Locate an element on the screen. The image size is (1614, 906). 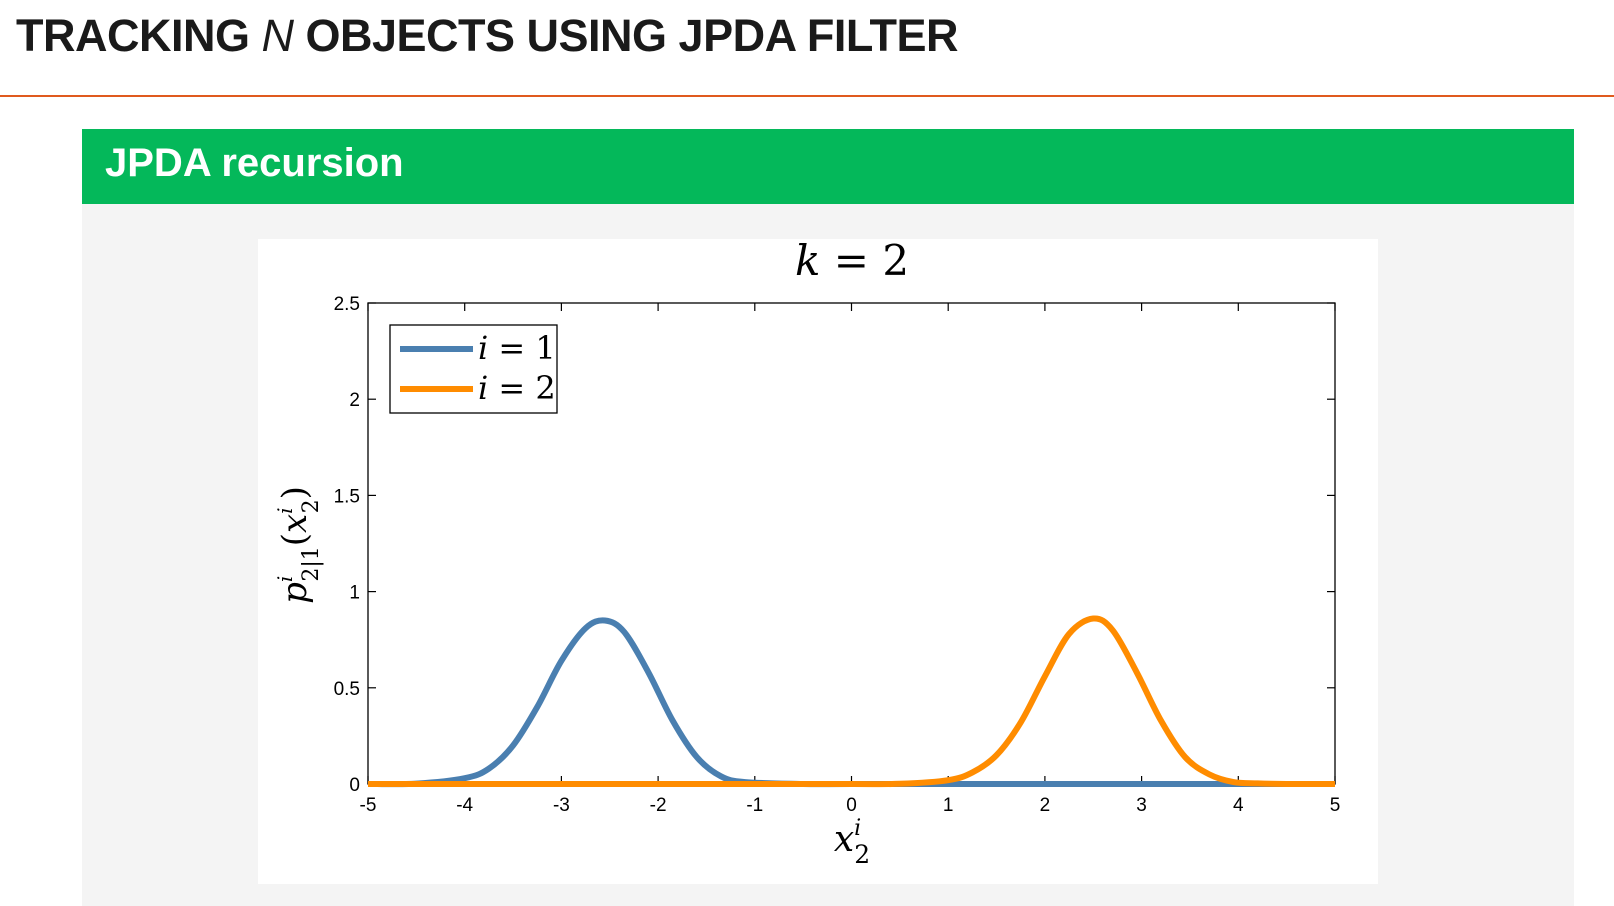
slide-title: TRACKING N OBJECTS USING JPDA FILTER is located at coordinates (487, 36).